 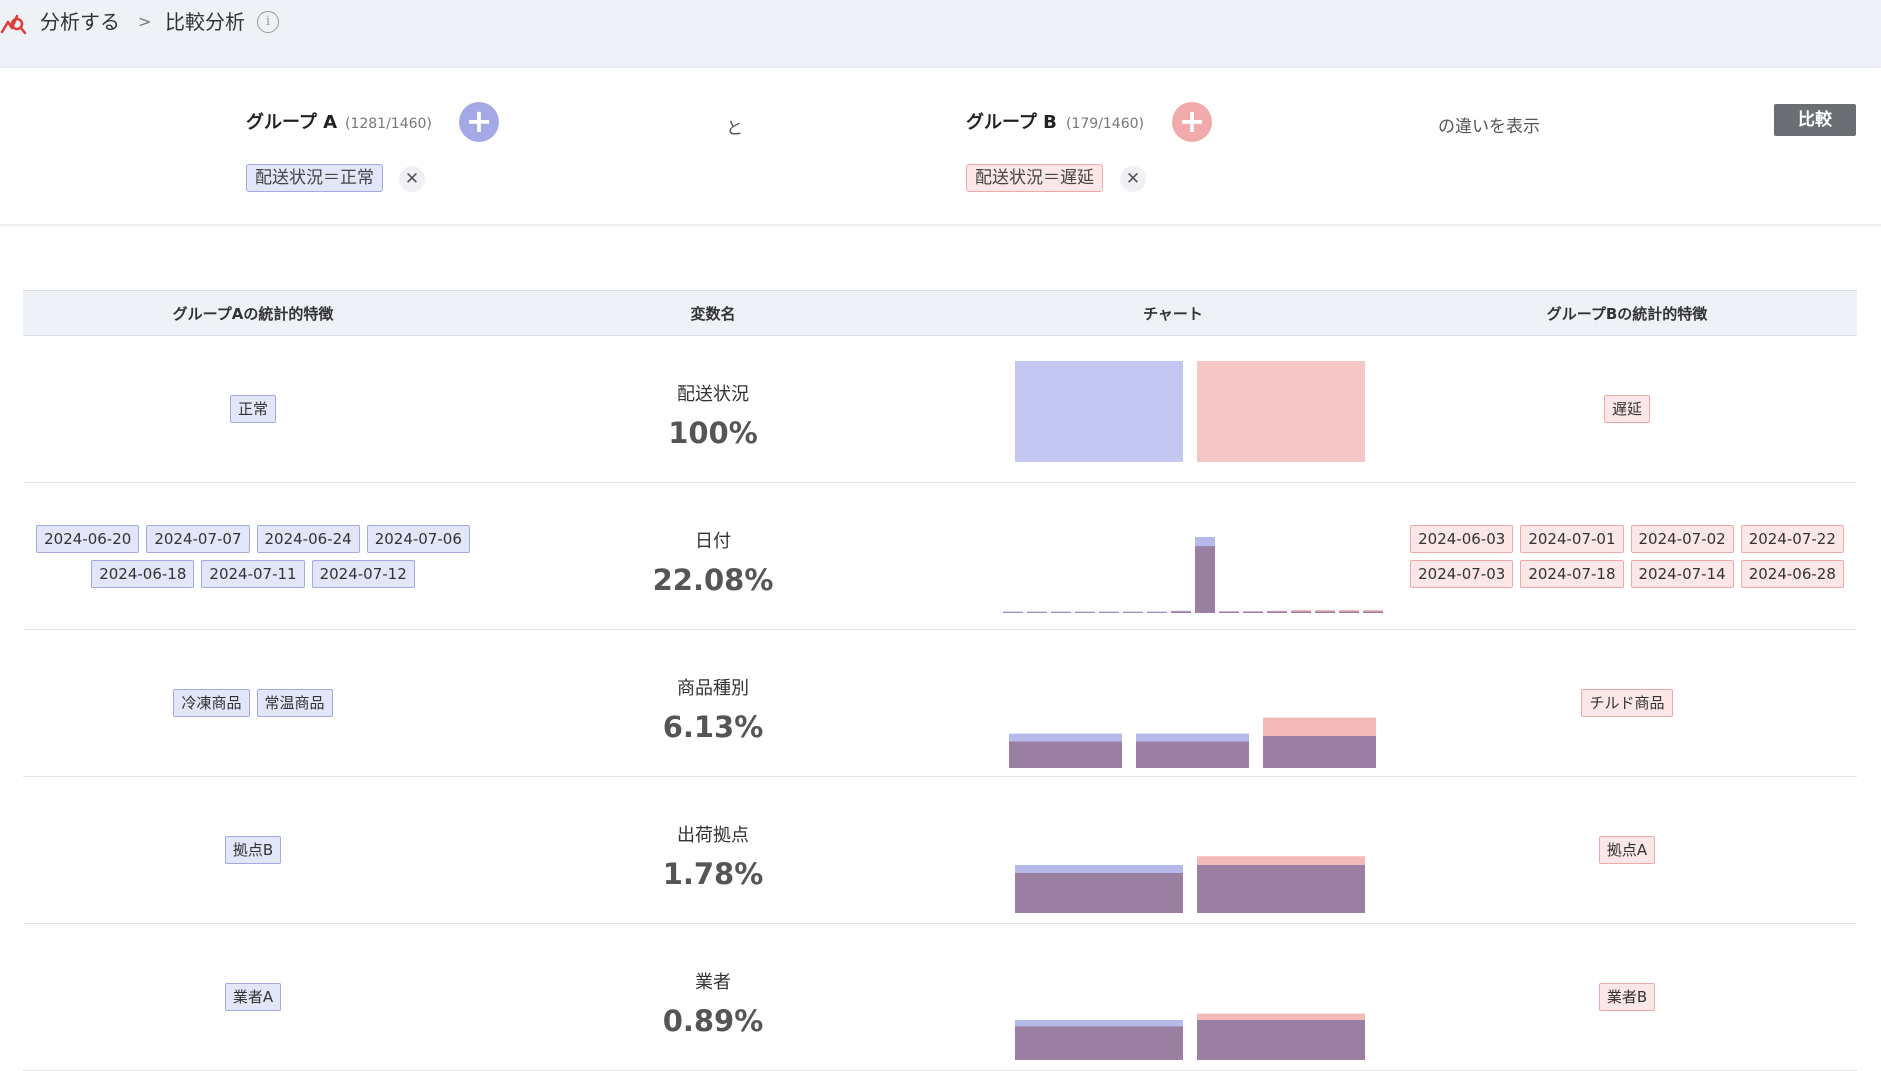 I want to click on variable-name: 出荷拠点, so click(x=713, y=835).